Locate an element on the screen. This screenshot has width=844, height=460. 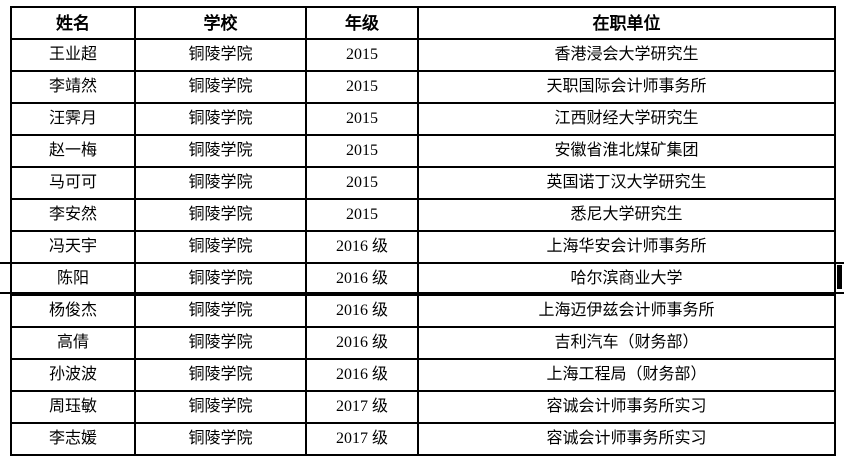
table-row: 孙波波 铜陵学院 2016 级 上海工程局（财务部） is located at coordinates (423, 375).